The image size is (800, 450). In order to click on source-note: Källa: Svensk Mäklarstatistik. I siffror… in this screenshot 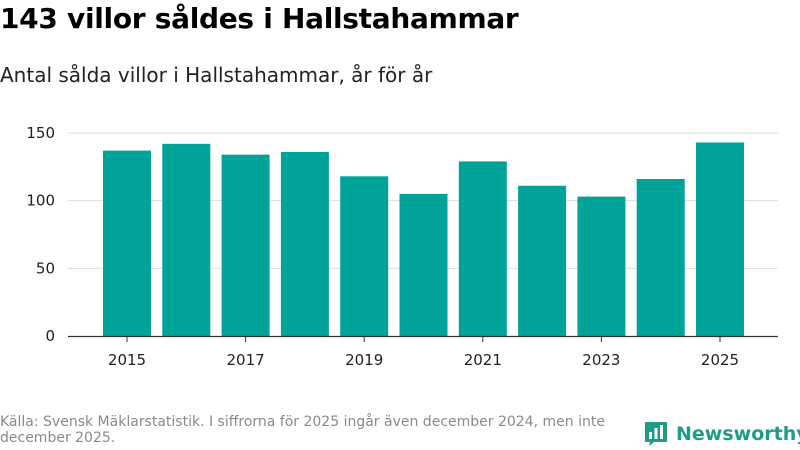, I will do `click(302, 430)`.